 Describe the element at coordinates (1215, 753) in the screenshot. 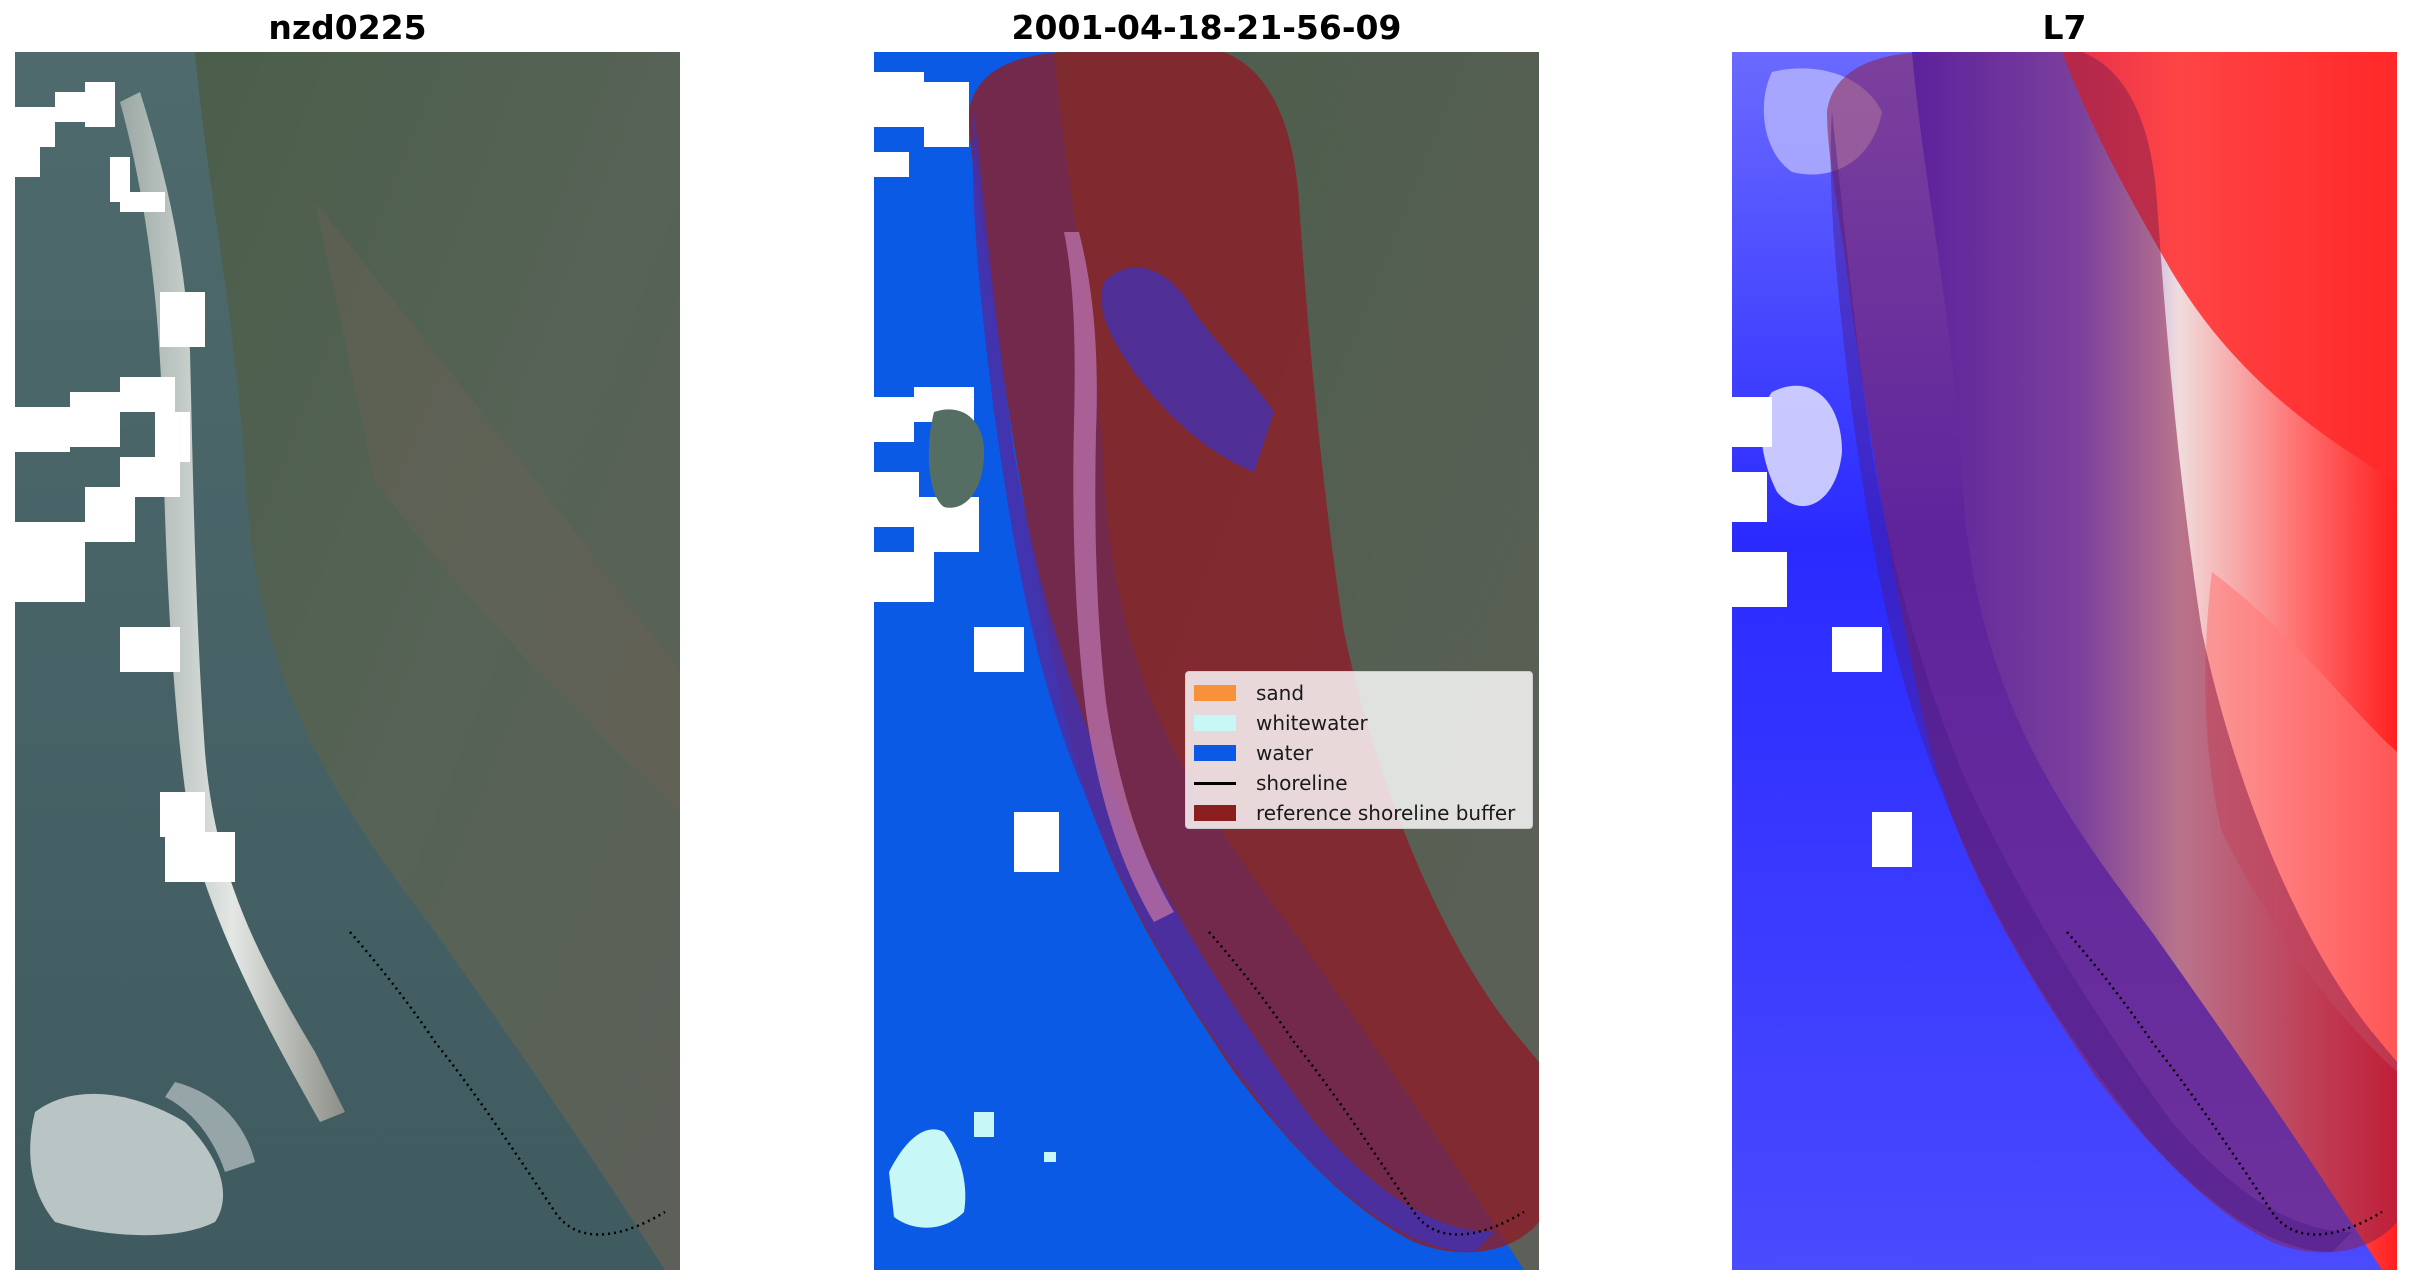

I see `water-swatch` at that location.